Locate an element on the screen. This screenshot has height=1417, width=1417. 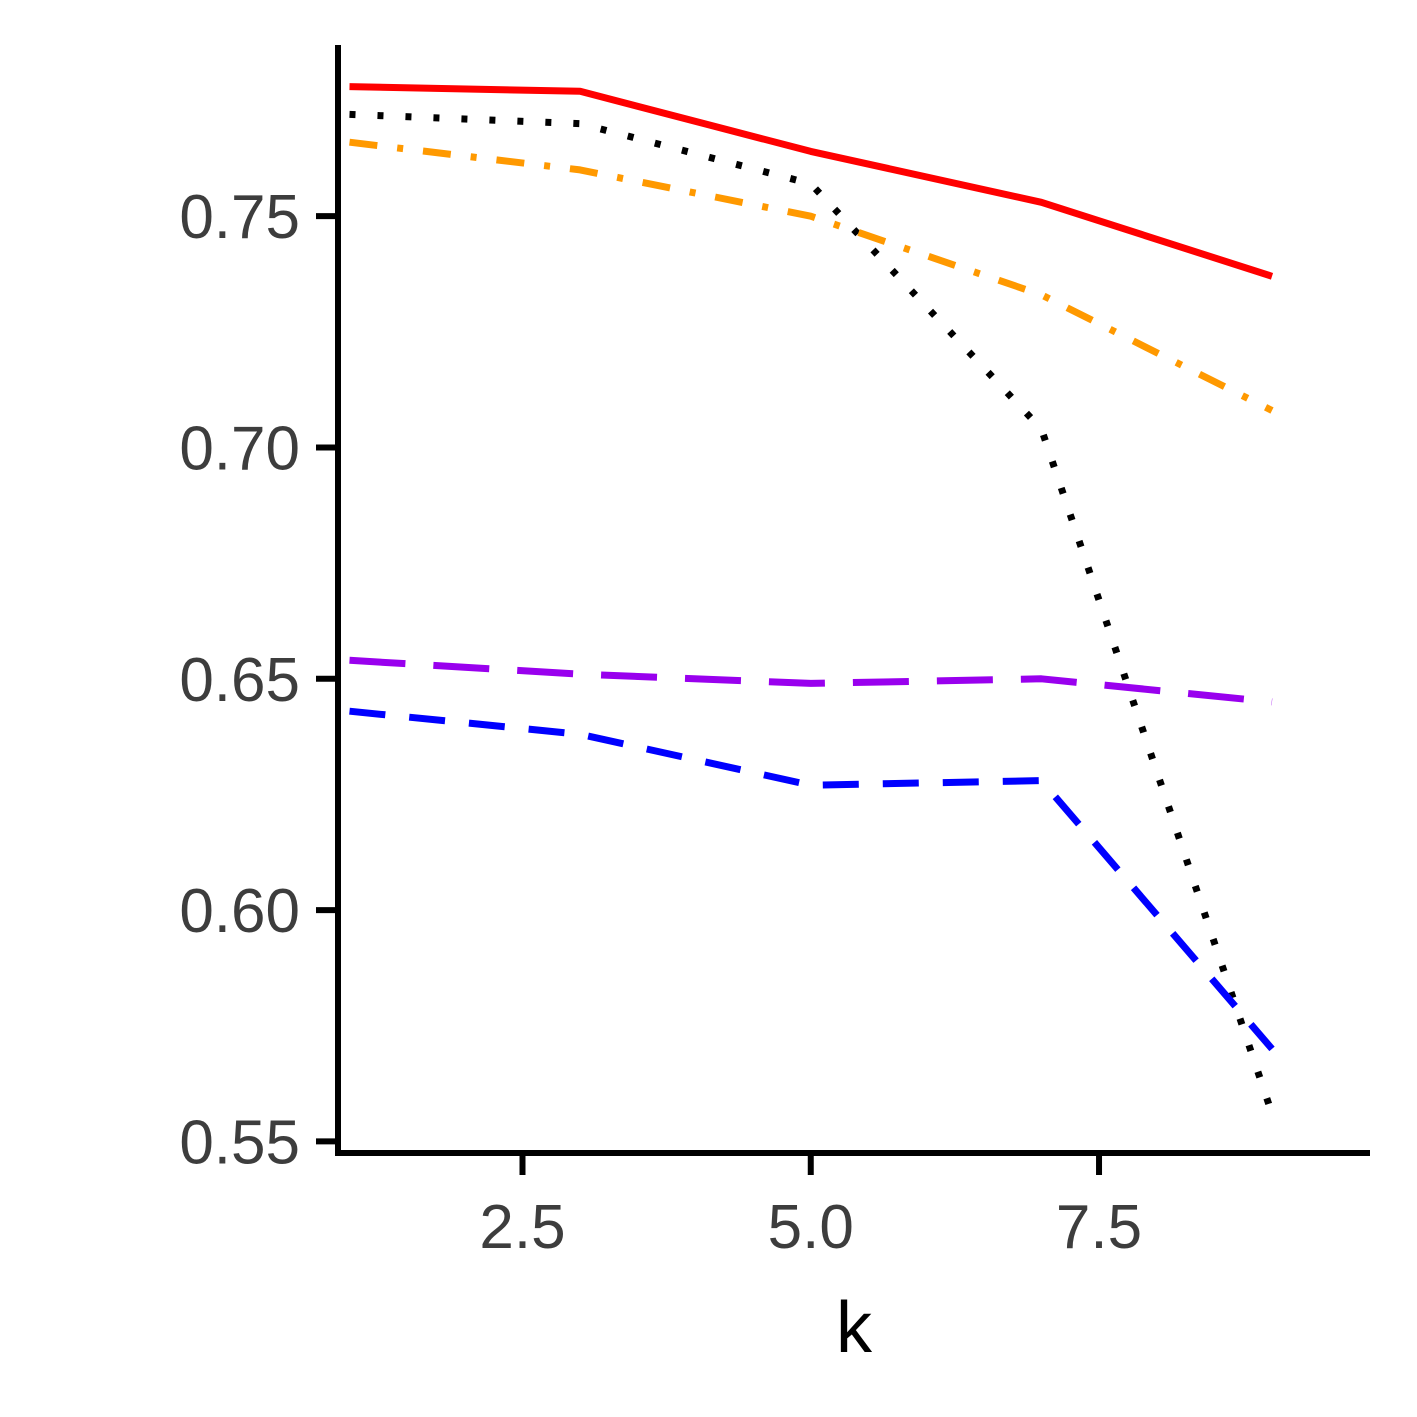
y-tick-label: 0.65 is located at coordinates (239, 680).